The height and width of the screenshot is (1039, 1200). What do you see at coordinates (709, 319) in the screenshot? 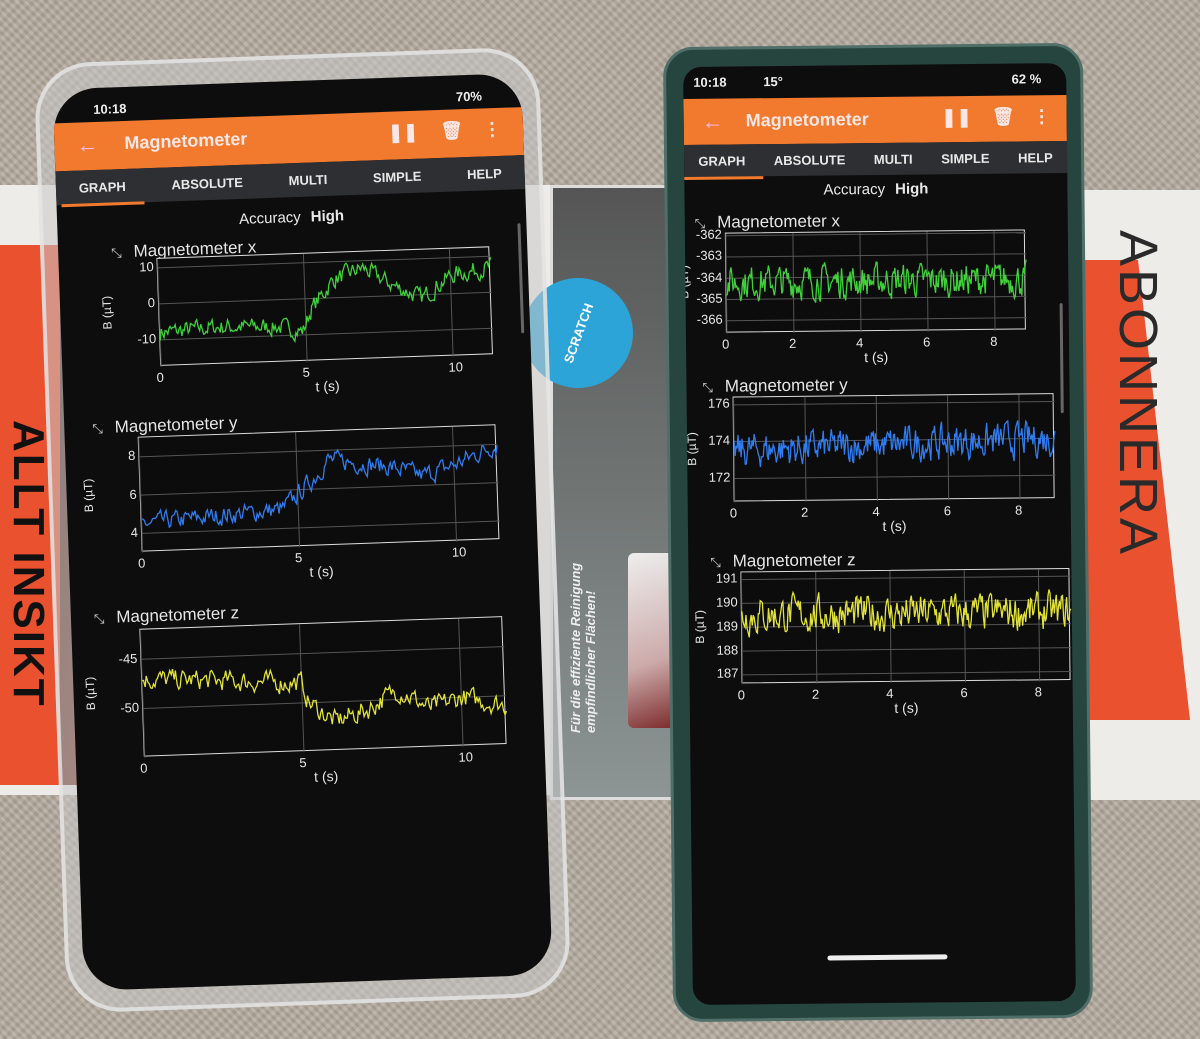
I see `y-tick-label: -366` at bounding box center [709, 319].